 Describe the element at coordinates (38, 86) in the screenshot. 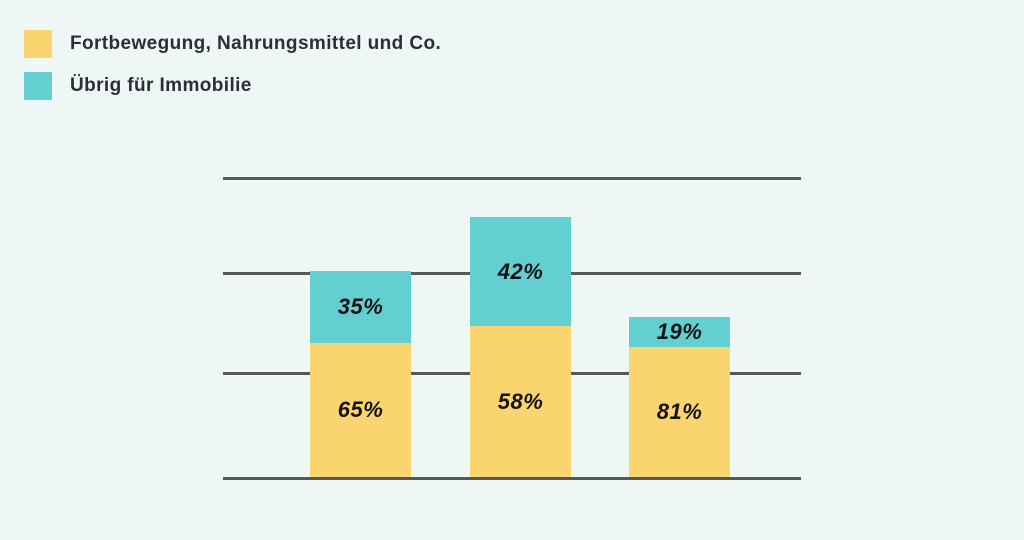

I see `legend-swatch-teal` at that location.